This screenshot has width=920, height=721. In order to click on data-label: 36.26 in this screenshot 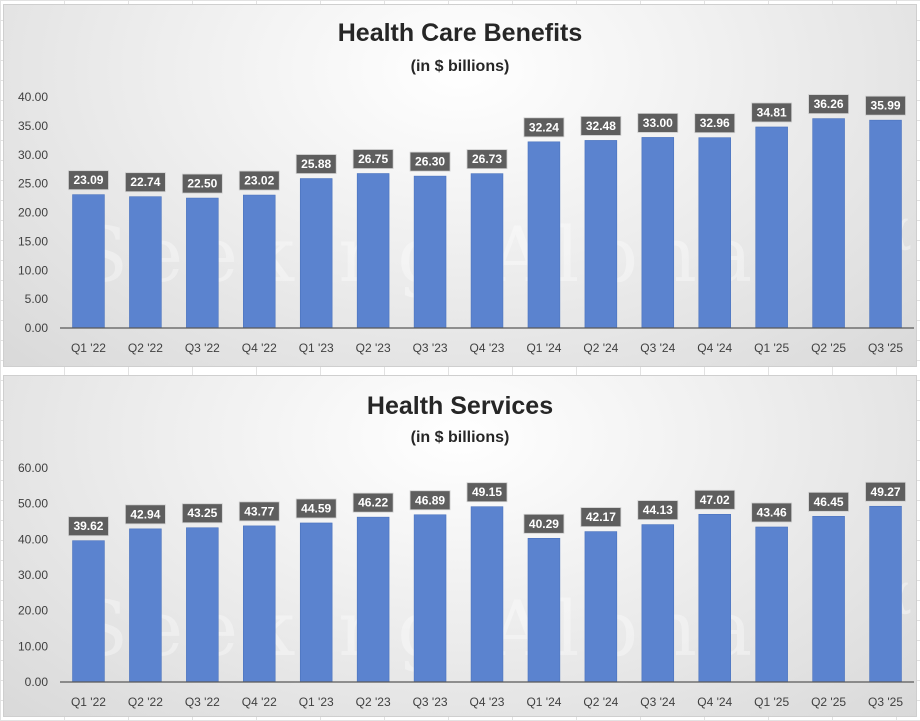, I will do `click(829, 104)`.